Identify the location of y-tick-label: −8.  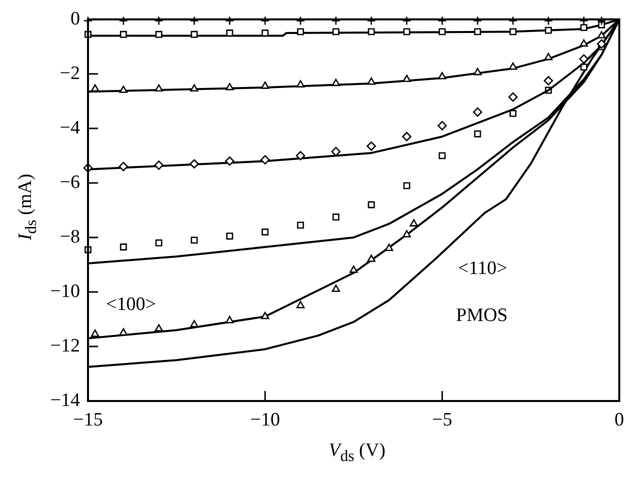
(70, 237).